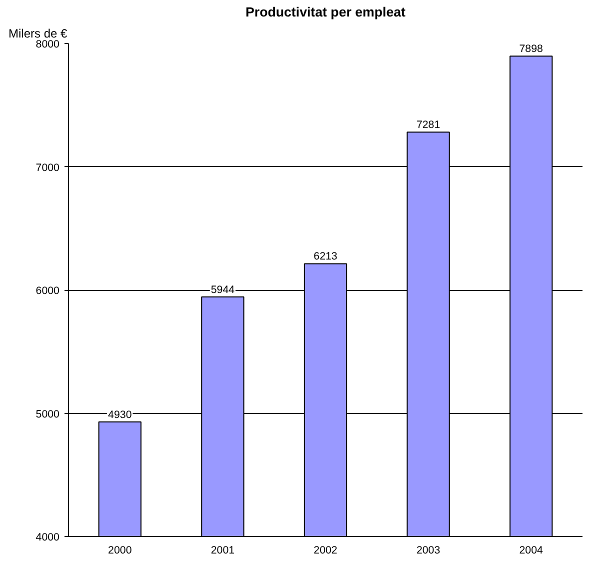 This screenshot has width=598, height=563. What do you see at coordinates (120, 414) in the screenshot?
I see `data-label: 4930` at bounding box center [120, 414].